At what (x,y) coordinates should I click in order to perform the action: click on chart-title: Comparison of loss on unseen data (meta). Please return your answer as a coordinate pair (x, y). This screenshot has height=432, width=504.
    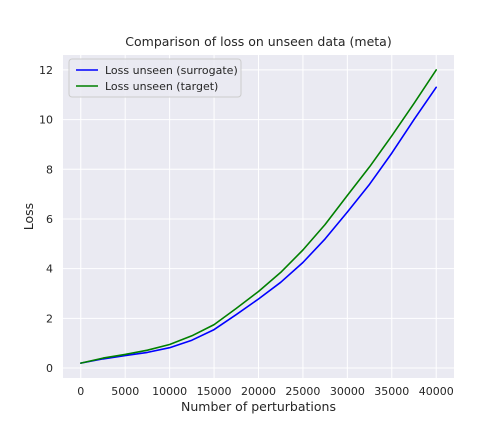
    Looking at the image, I should click on (258, 41).